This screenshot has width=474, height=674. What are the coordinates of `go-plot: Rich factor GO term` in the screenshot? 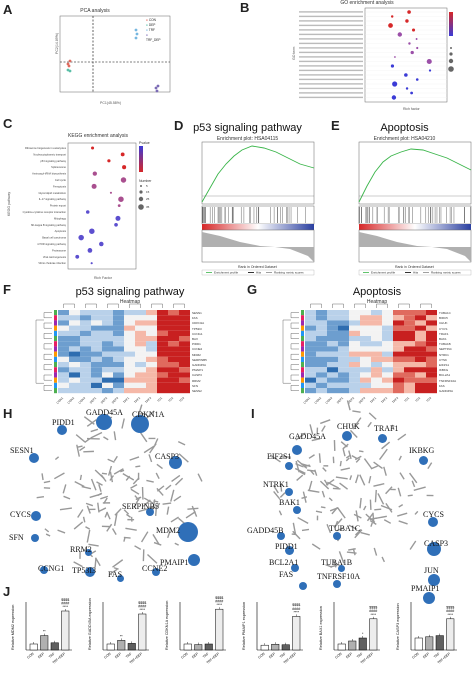 It's located at (373, 59).